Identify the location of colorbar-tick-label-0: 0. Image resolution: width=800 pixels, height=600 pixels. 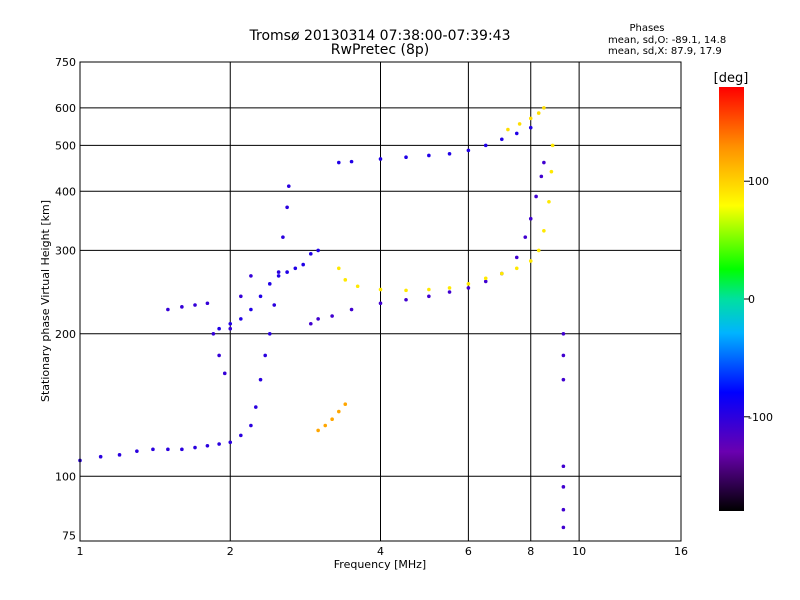
(751, 299).